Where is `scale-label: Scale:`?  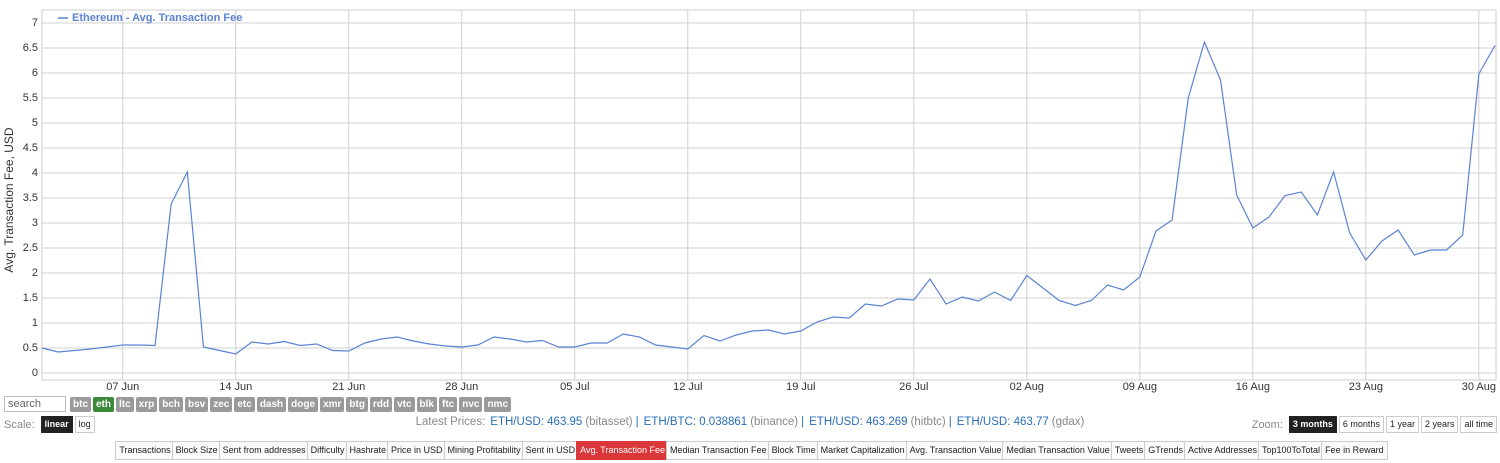 scale-label: Scale: is located at coordinates (19, 424).